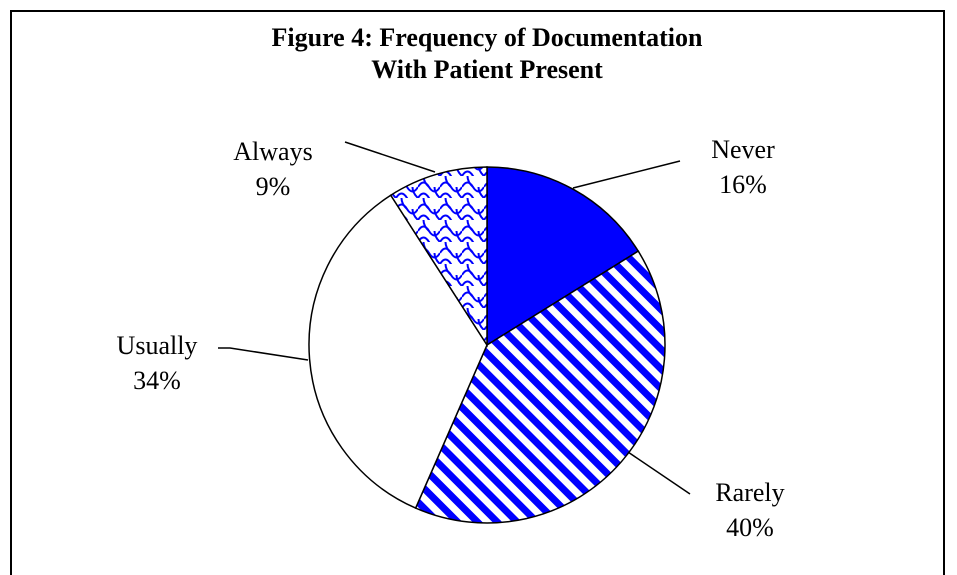  I want to click on slice-label: Rarely, so click(749, 492).